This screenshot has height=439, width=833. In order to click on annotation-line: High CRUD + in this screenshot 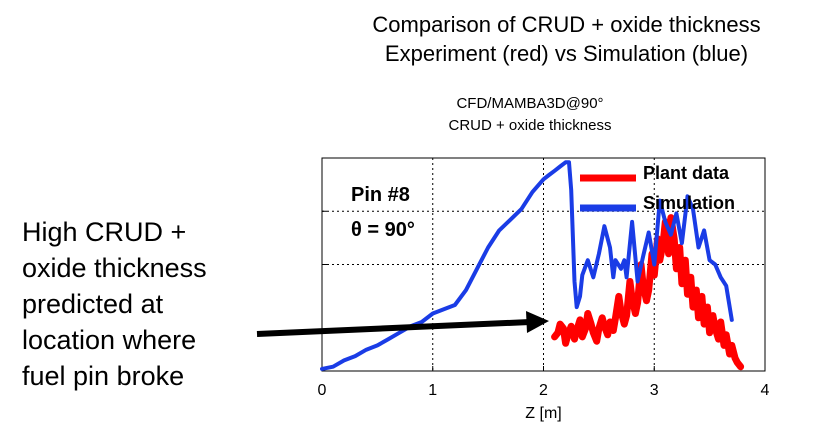, I will do `click(104, 232)`.